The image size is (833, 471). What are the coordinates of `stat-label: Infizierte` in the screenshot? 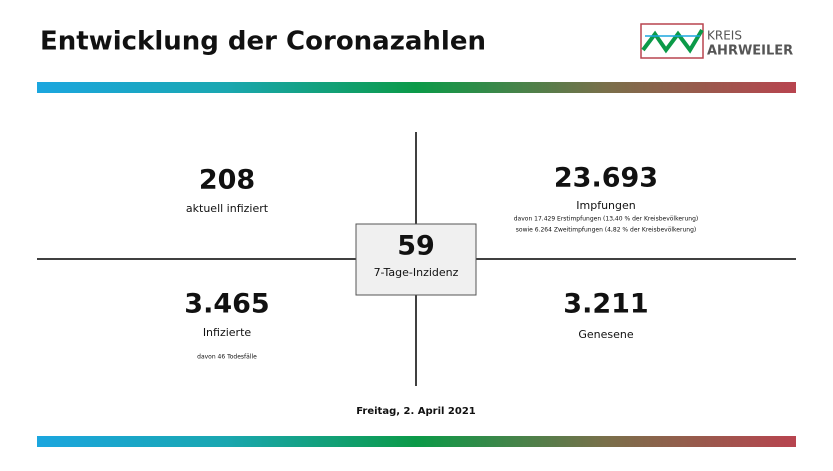 It's located at (227, 332).